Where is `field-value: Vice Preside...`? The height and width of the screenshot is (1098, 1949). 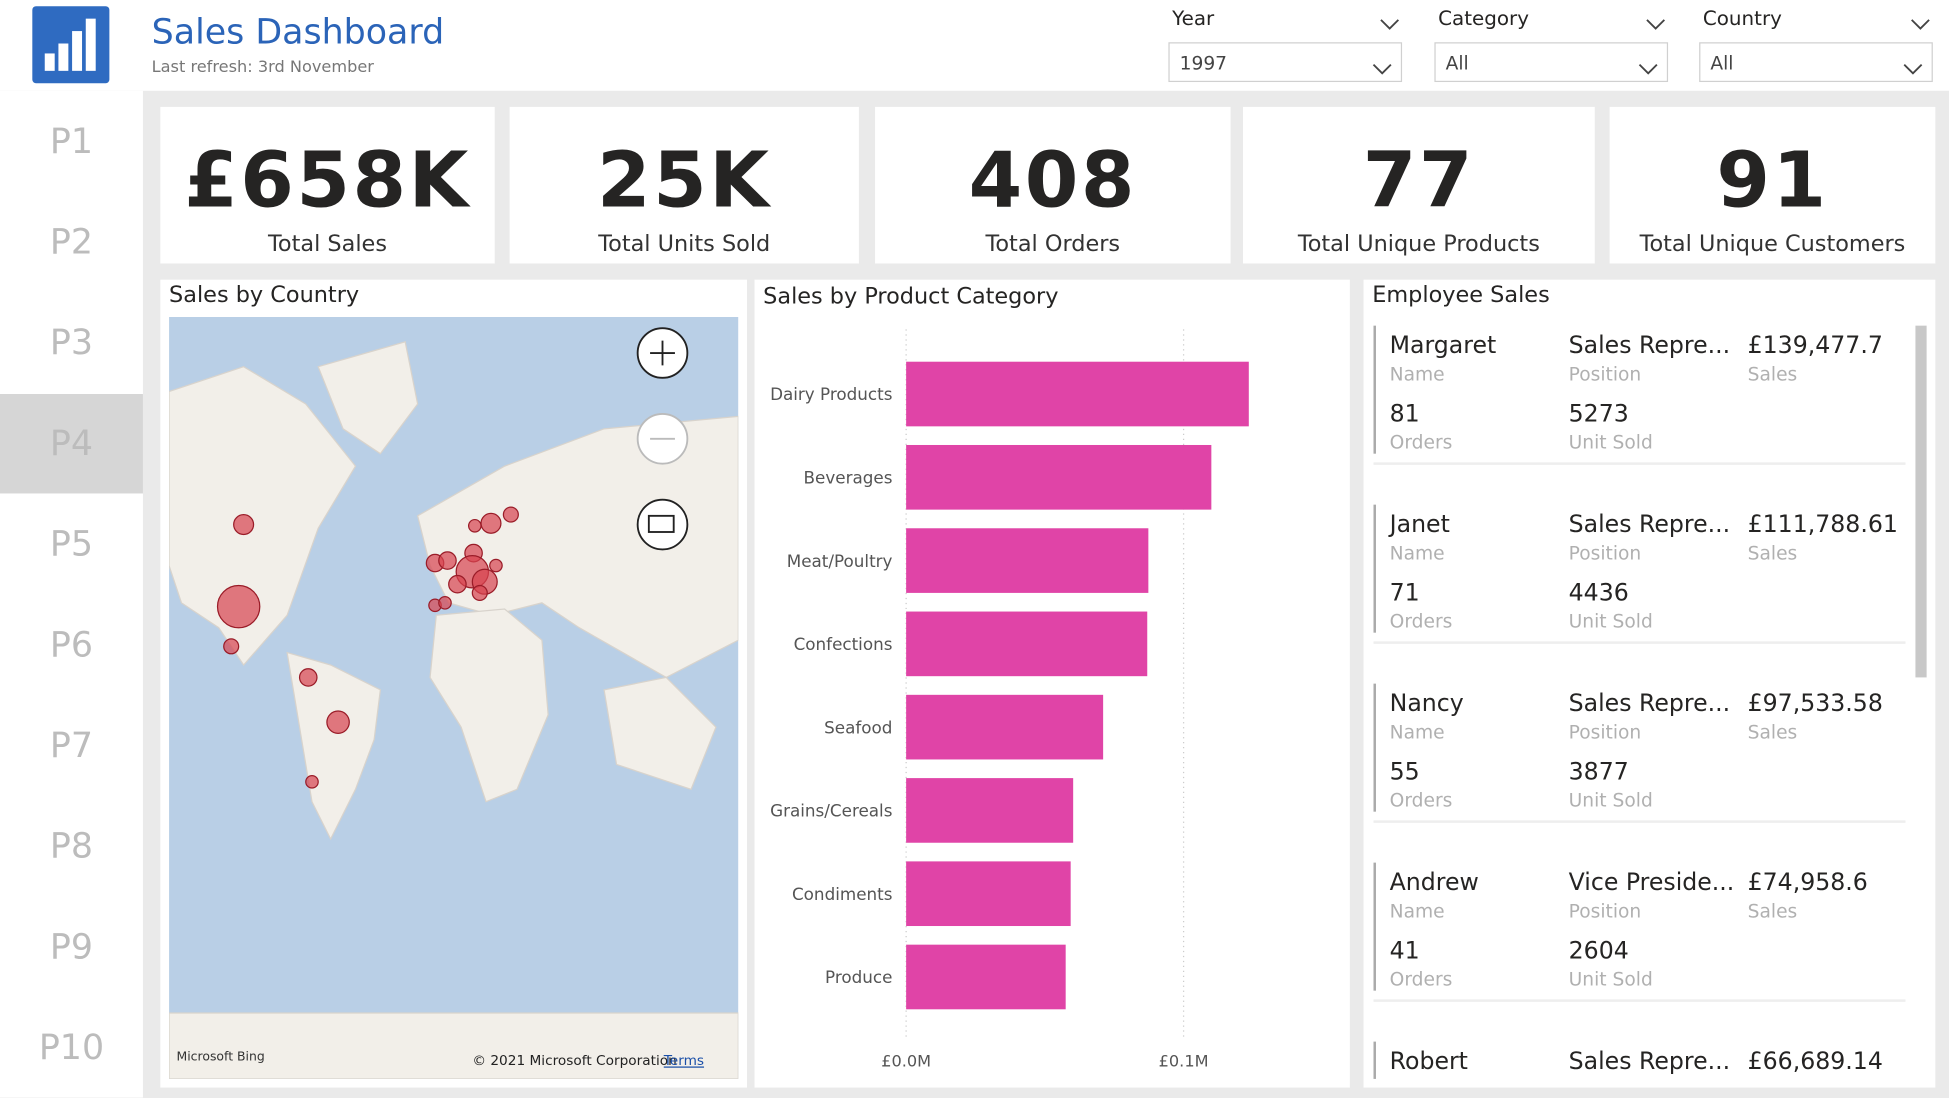
field-value: Vice Preside... is located at coordinates (1651, 882).